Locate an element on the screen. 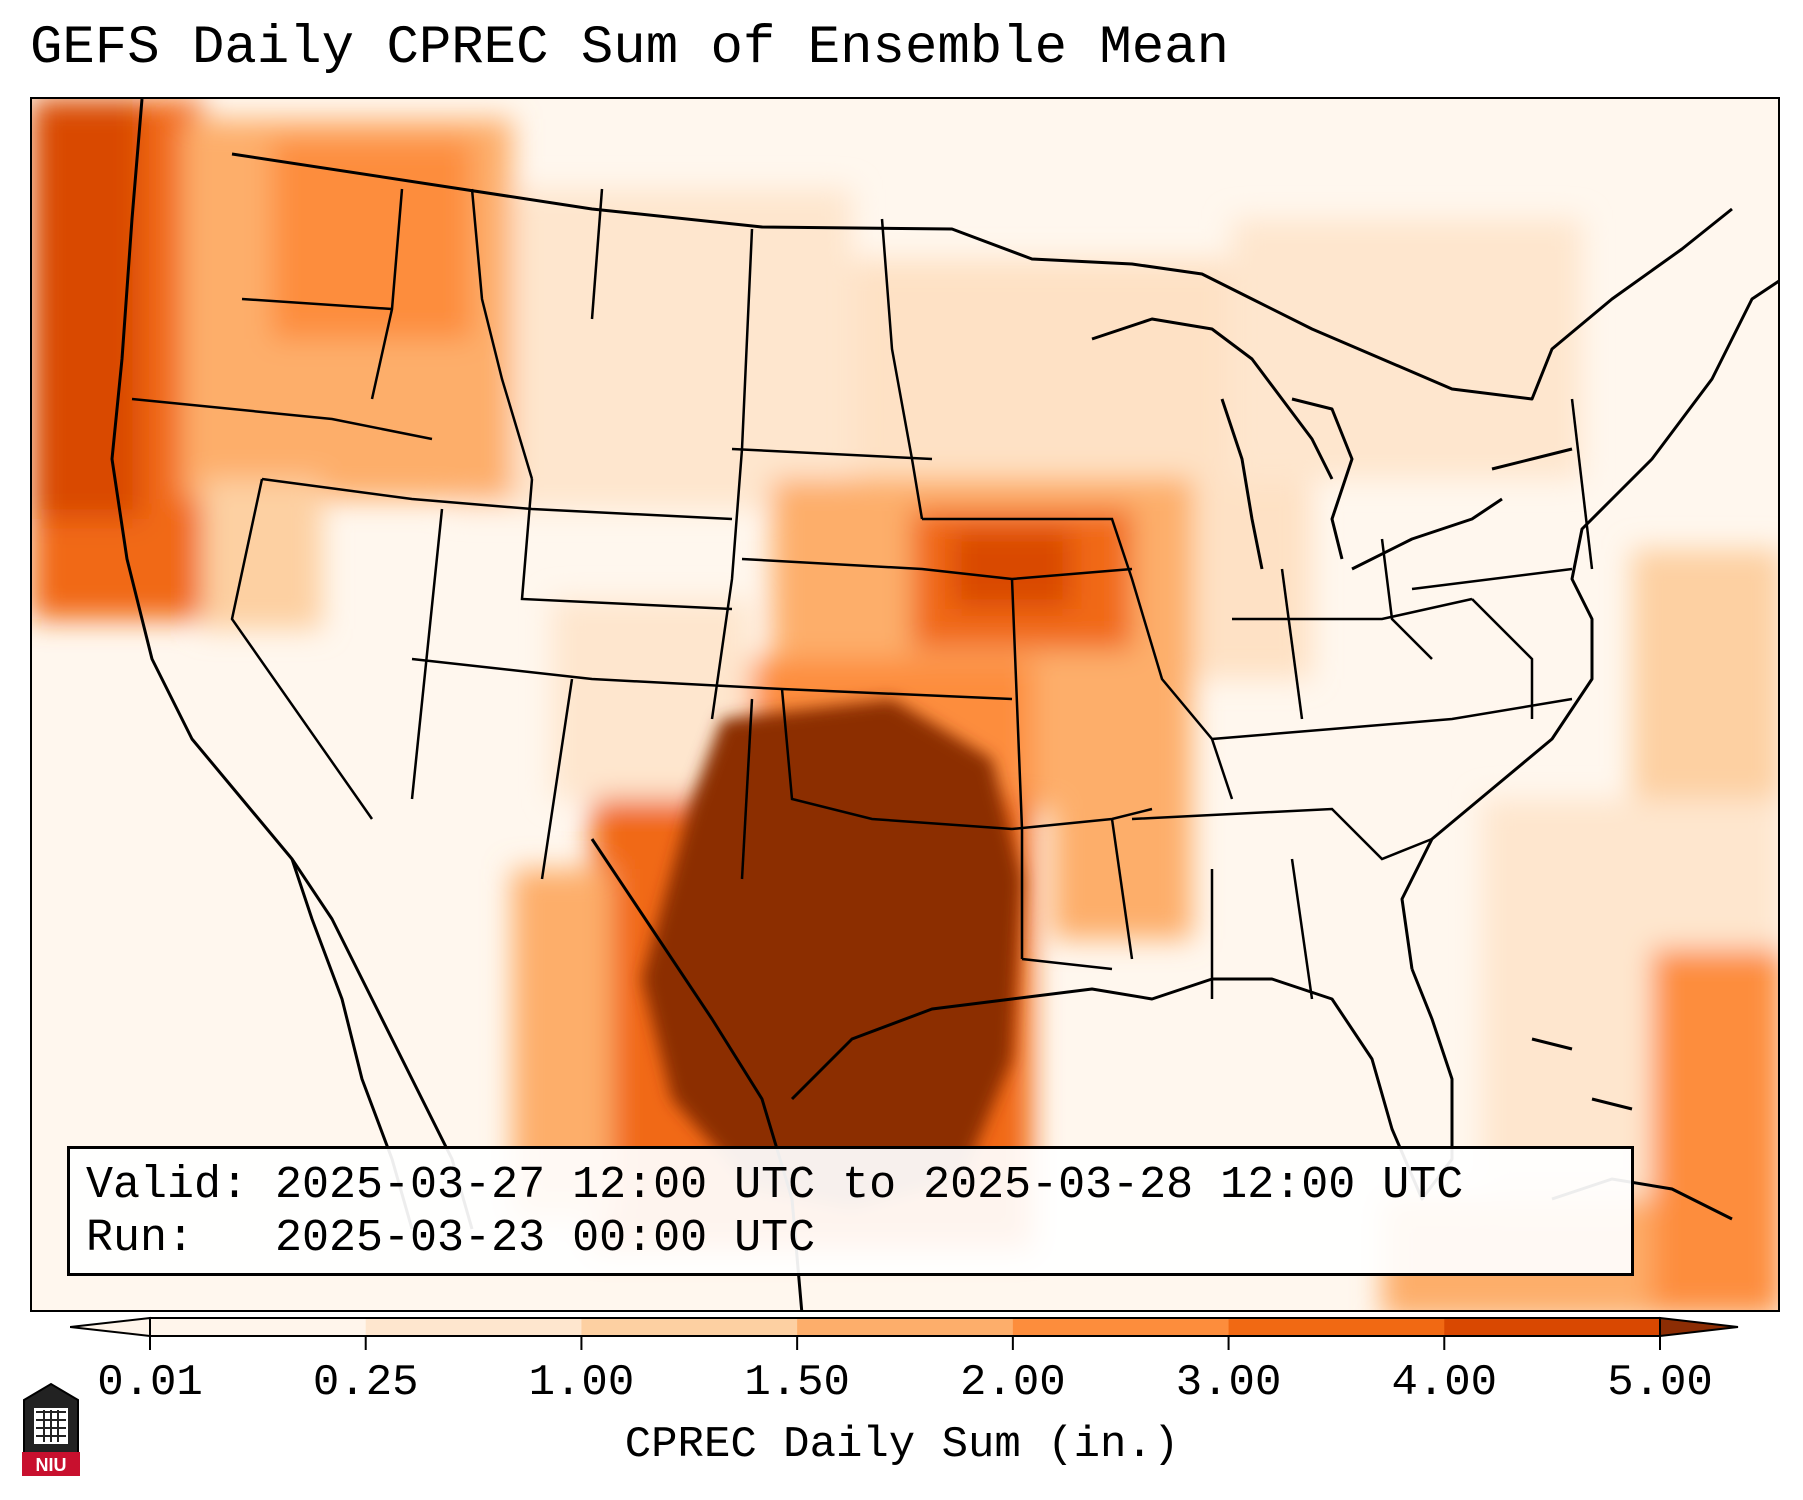 The height and width of the screenshot is (1500, 1803). colorbar-tick-label: 1.50 is located at coordinates (797, 1383).